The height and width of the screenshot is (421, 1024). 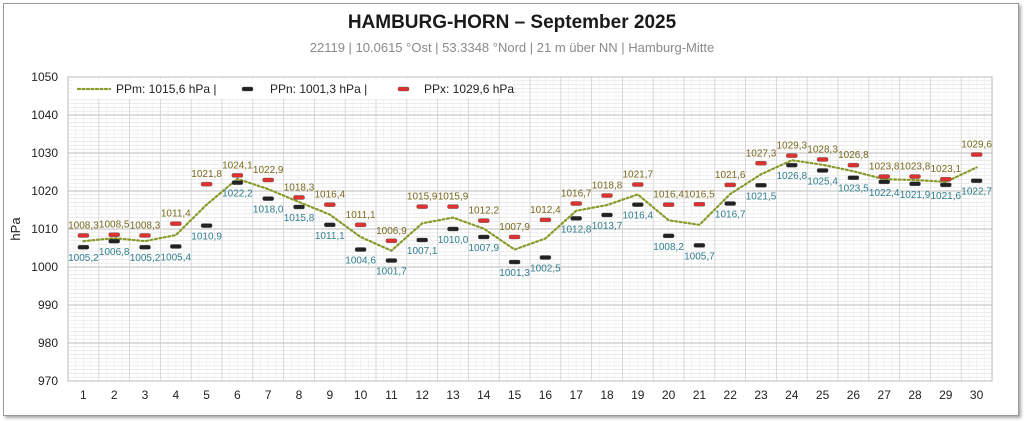 What do you see at coordinates (730, 215) in the screenshot?
I see `min-data-label: 1016,7` at bounding box center [730, 215].